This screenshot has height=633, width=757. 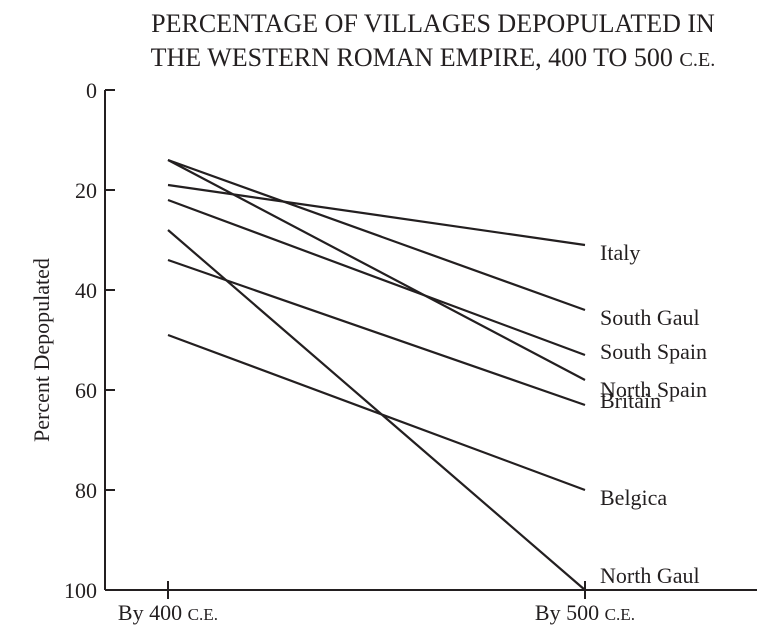 I want to click on series-label-belgica: Belgica, so click(x=633, y=497).